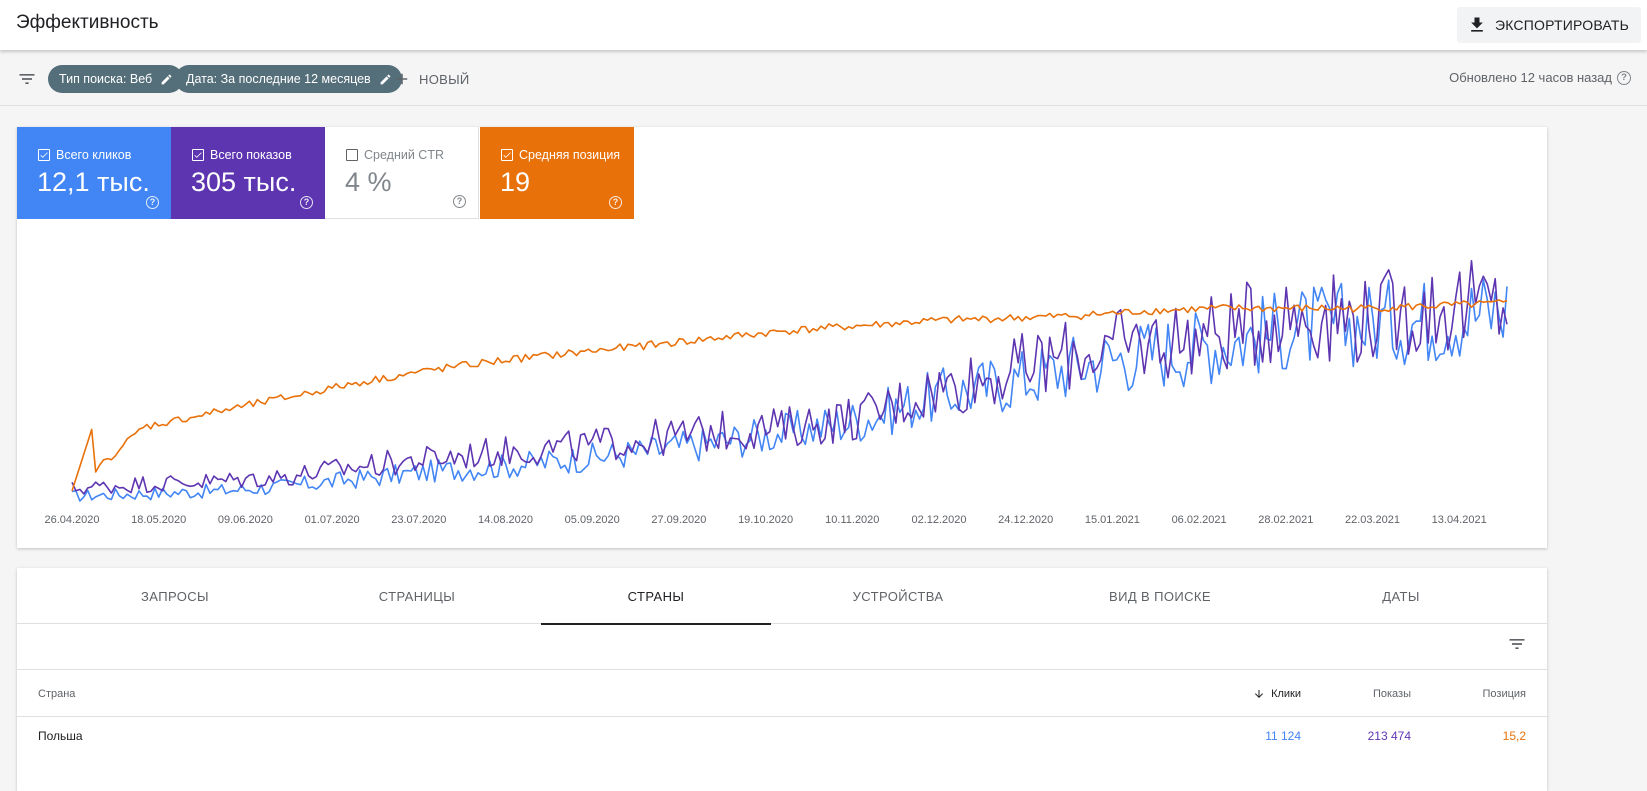  What do you see at coordinates (93, 182) in the screenshot?
I see `metric-value: 12,1 тыс.` at bounding box center [93, 182].